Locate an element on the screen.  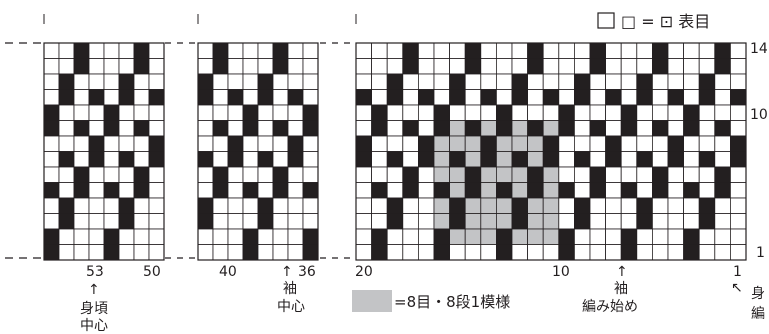
body-start-label-1: 身 is located at coordinates (758, 294).